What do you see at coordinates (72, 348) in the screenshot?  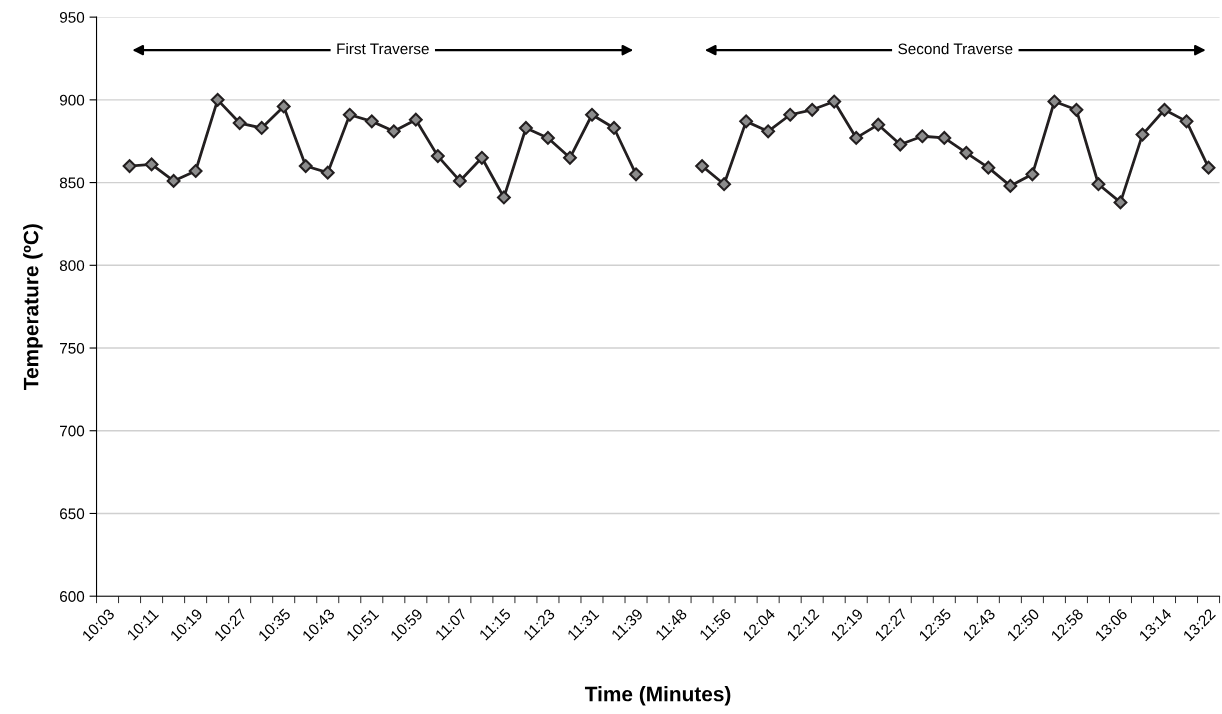 I see `y-tick-label: 750` at bounding box center [72, 348].